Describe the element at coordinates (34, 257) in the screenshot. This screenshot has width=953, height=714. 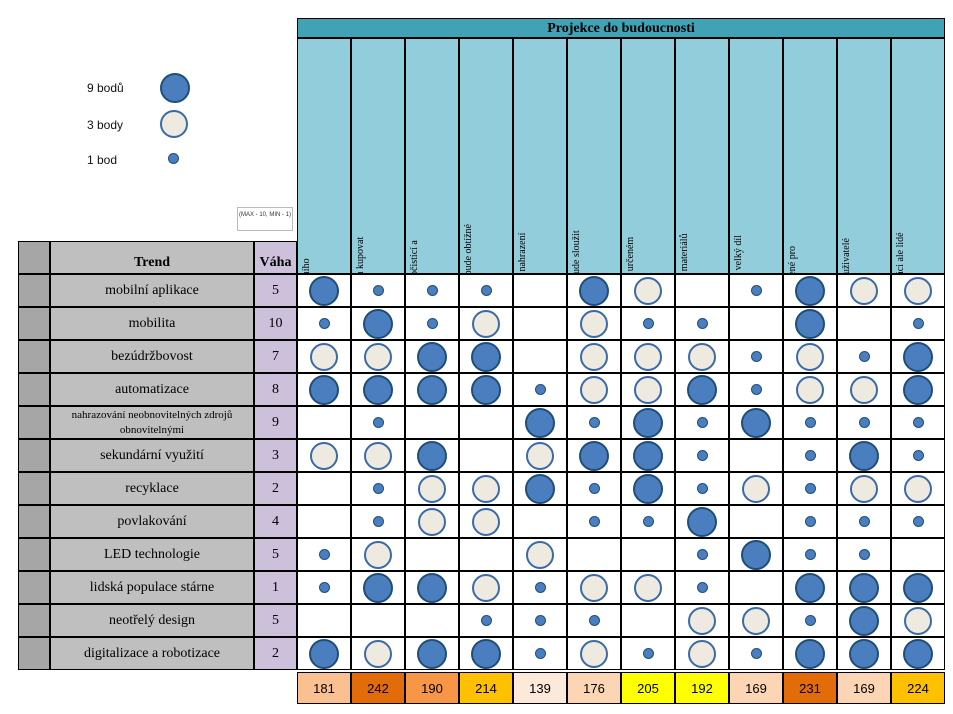
I see `header-side-cell` at that location.